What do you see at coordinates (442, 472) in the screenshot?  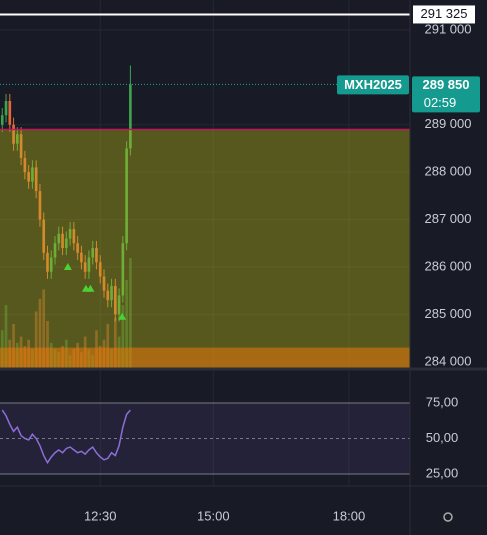 I see `rsi-tick-label: 25,00` at bounding box center [442, 472].